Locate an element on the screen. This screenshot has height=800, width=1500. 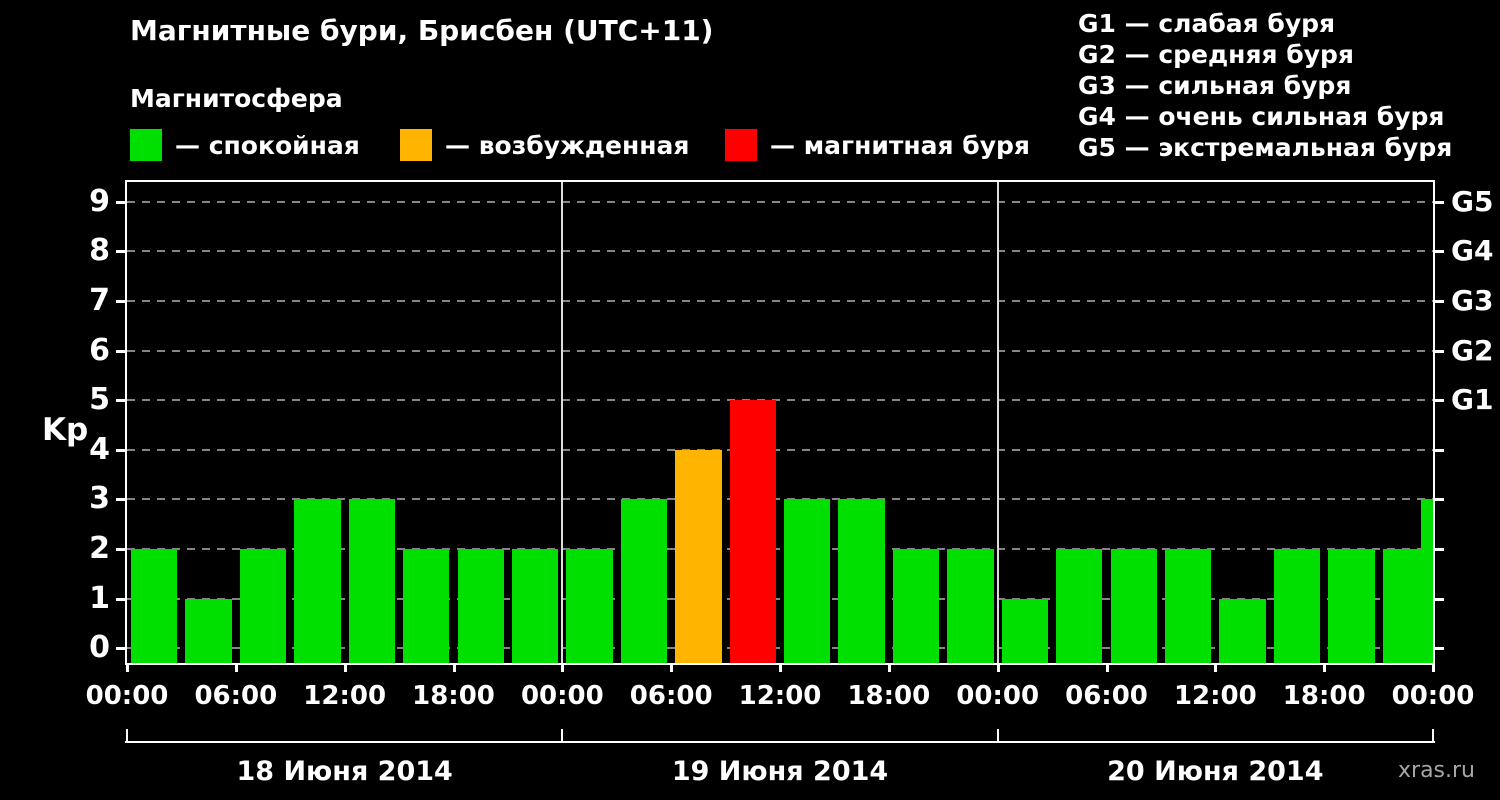
g-scale-label-G3: G3 is located at coordinates (1472, 300).